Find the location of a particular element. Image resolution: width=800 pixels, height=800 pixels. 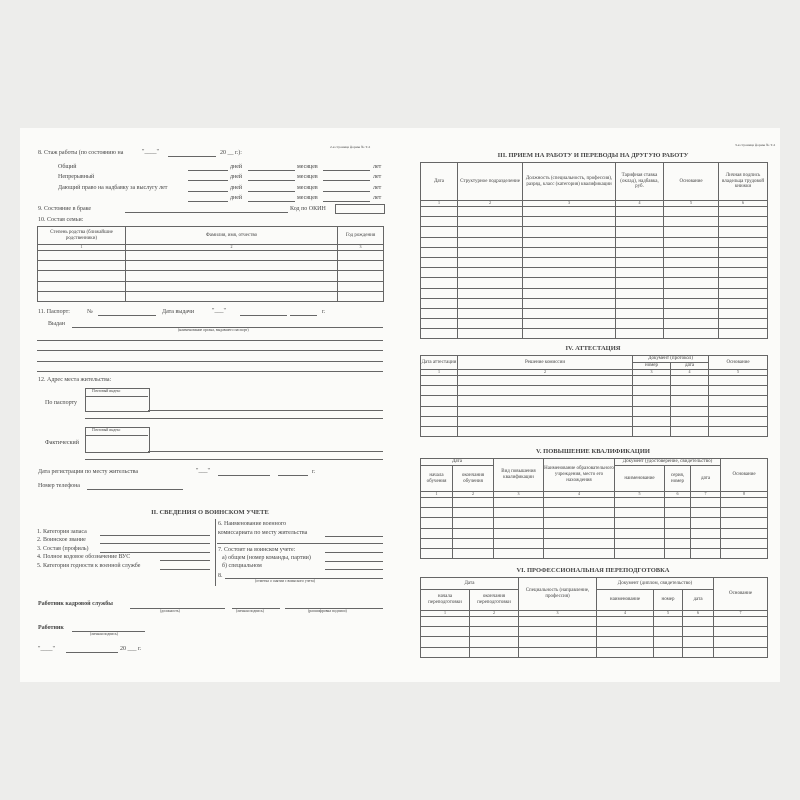

actual-address-field is located at coordinates (265, 451).